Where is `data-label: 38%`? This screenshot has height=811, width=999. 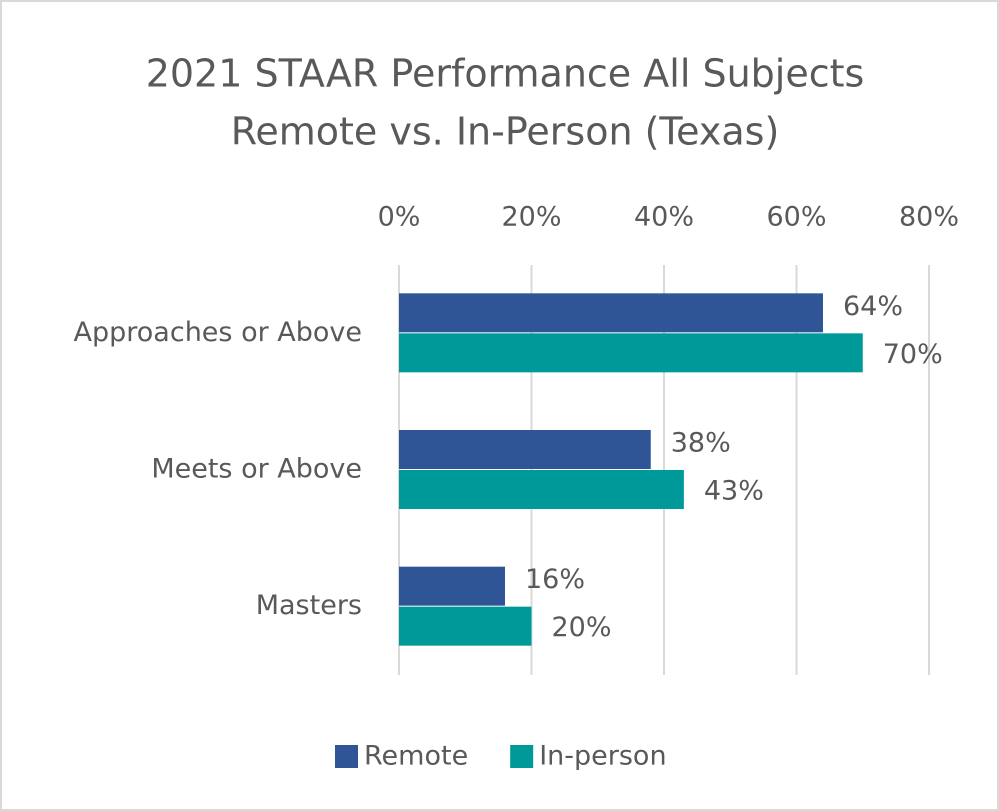
data-label: 38% is located at coordinates (701, 443).